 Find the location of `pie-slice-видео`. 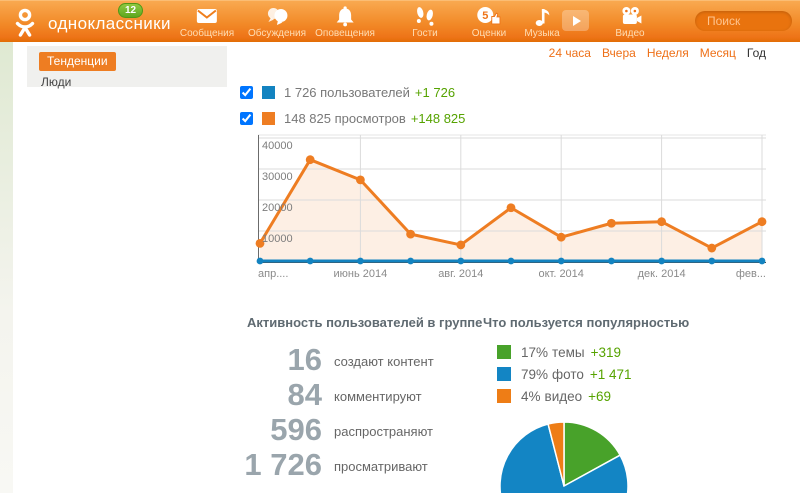

pie-slice-видео is located at coordinates (556, 454).